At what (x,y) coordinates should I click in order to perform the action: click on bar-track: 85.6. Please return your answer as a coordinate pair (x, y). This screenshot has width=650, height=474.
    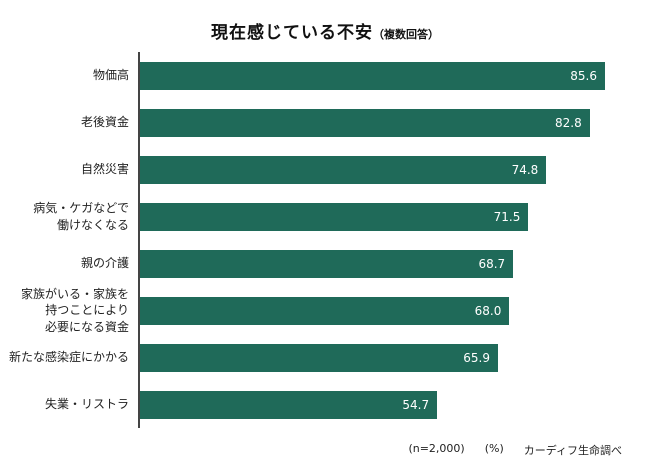
    Looking at the image, I should click on (378, 75).